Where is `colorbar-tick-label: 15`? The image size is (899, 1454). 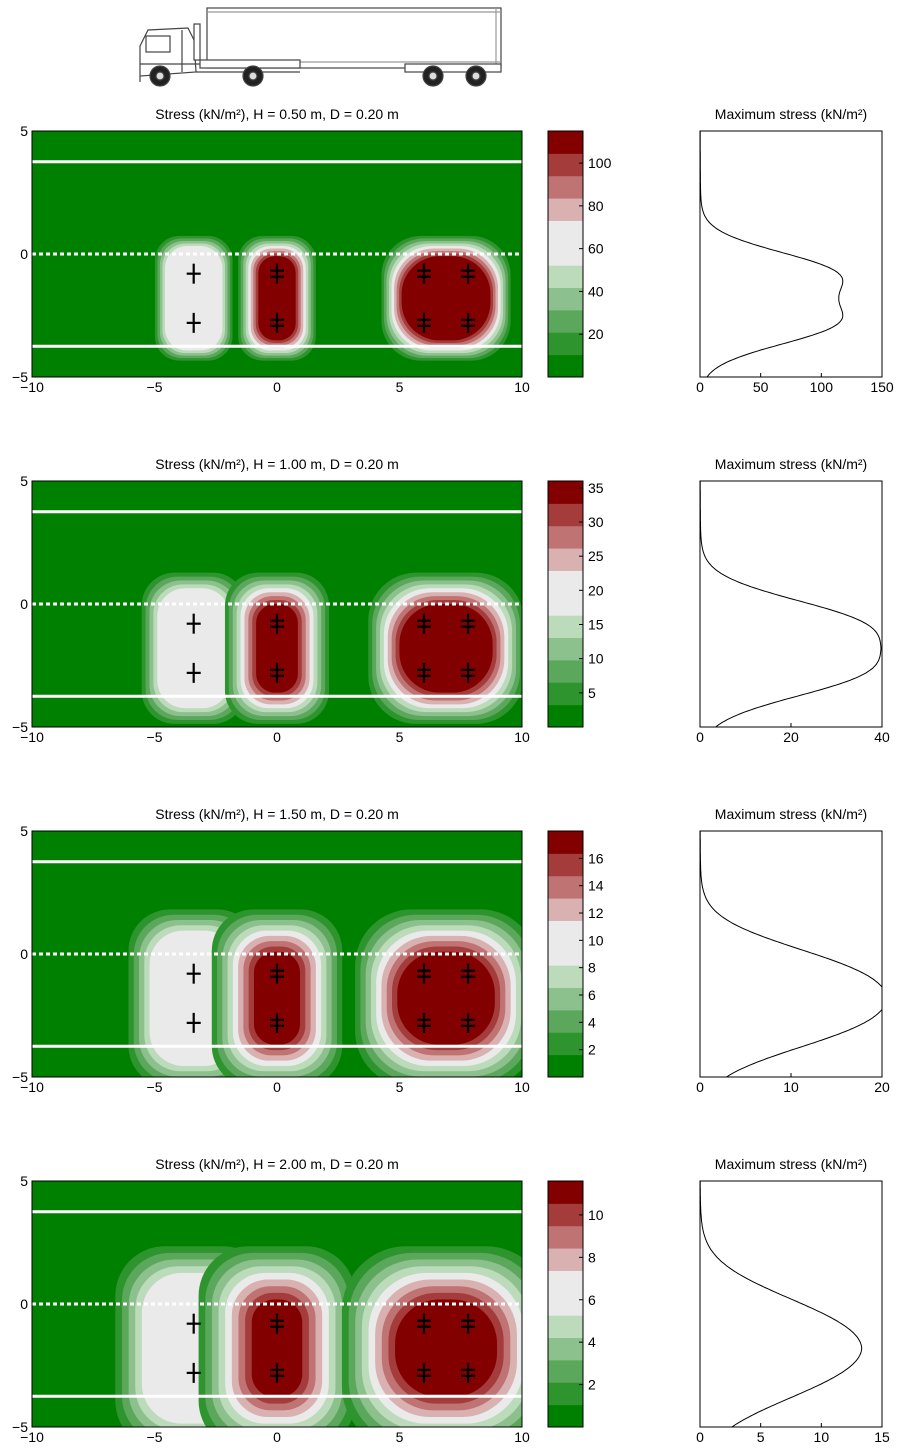 colorbar-tick-label: 15 is located at coordinates (596, 625).